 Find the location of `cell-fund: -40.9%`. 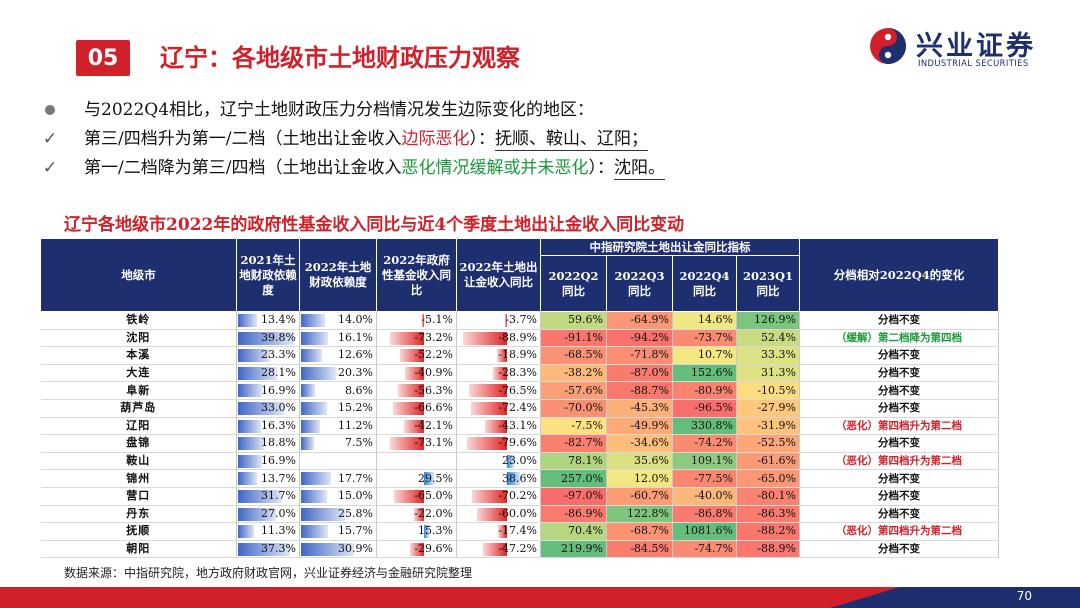

cell-fund: -40.9% is located at coordinates (416, 373).